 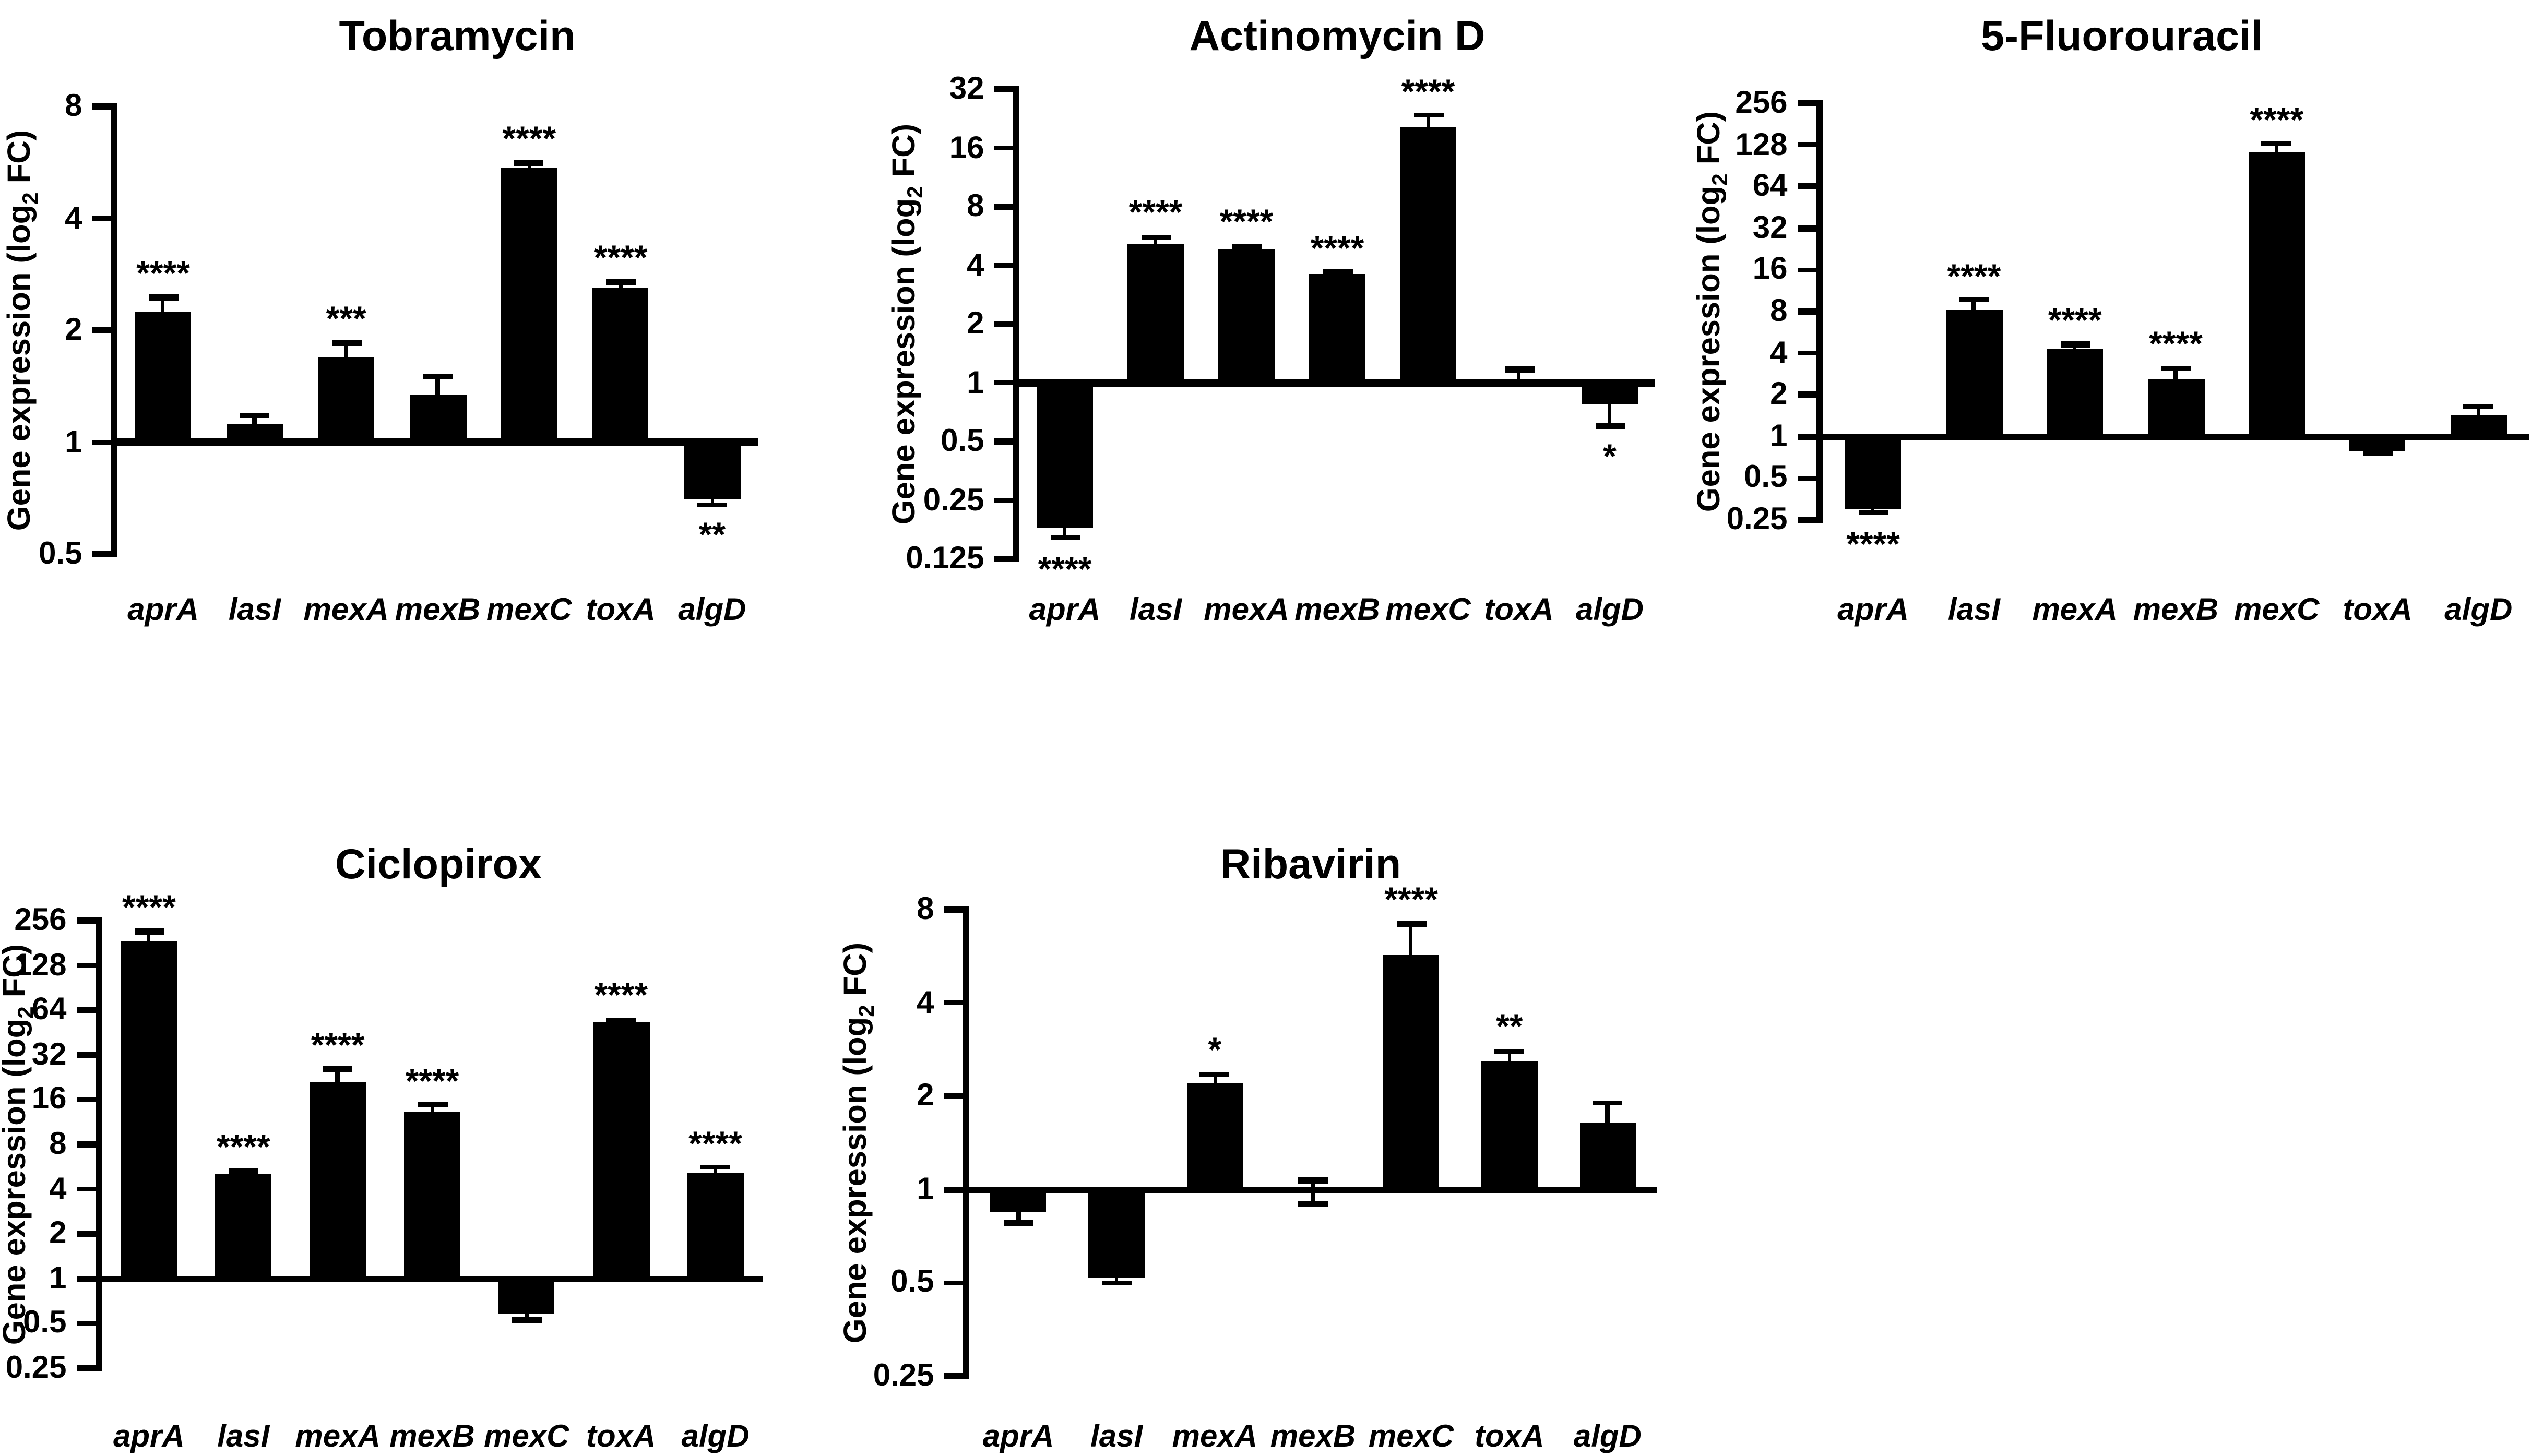 I want to click on bar-mexA, so click(x=2076, y=393).